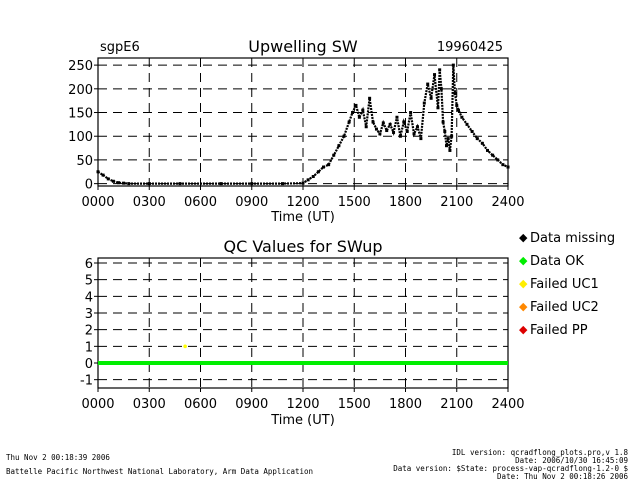 This screenshot has width=640, height=480. What do you see at coordinates (58, 457) in the screenshot?
I see `footer-timestamp: Thu Nov 2 00:18:39 2006` at bounding box center [58, 457].